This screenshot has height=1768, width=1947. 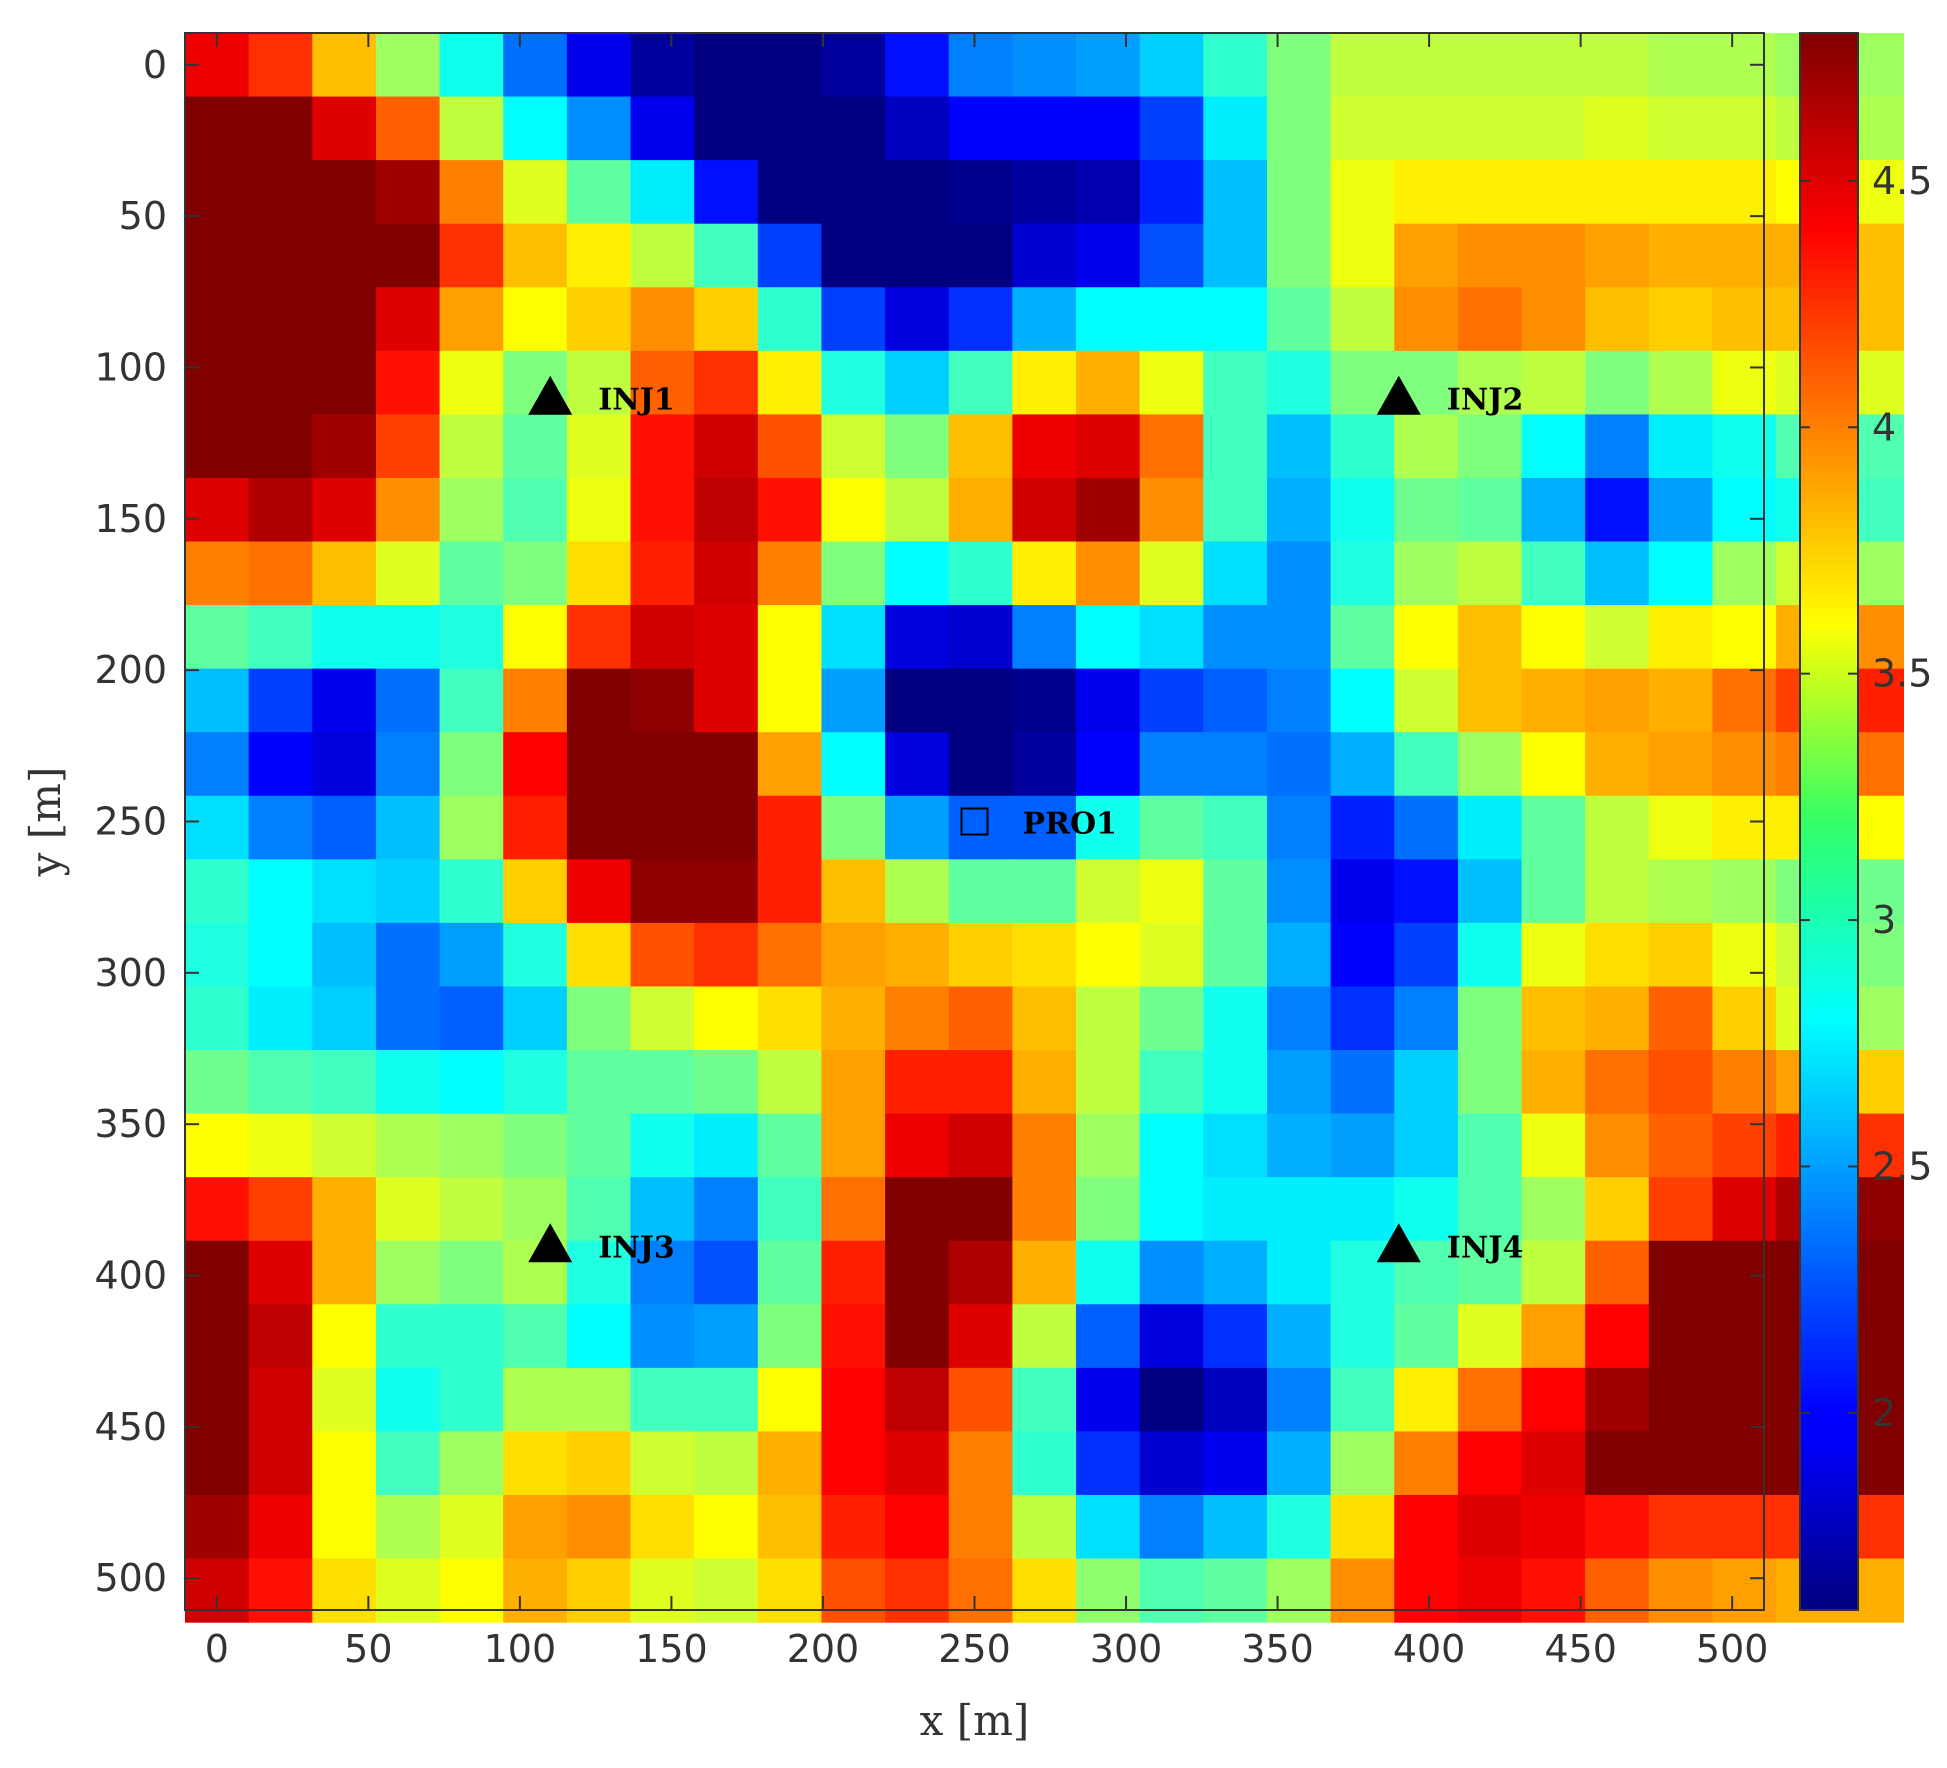 I want to click on well-label: PRO1, so click(x=1070, y=824).